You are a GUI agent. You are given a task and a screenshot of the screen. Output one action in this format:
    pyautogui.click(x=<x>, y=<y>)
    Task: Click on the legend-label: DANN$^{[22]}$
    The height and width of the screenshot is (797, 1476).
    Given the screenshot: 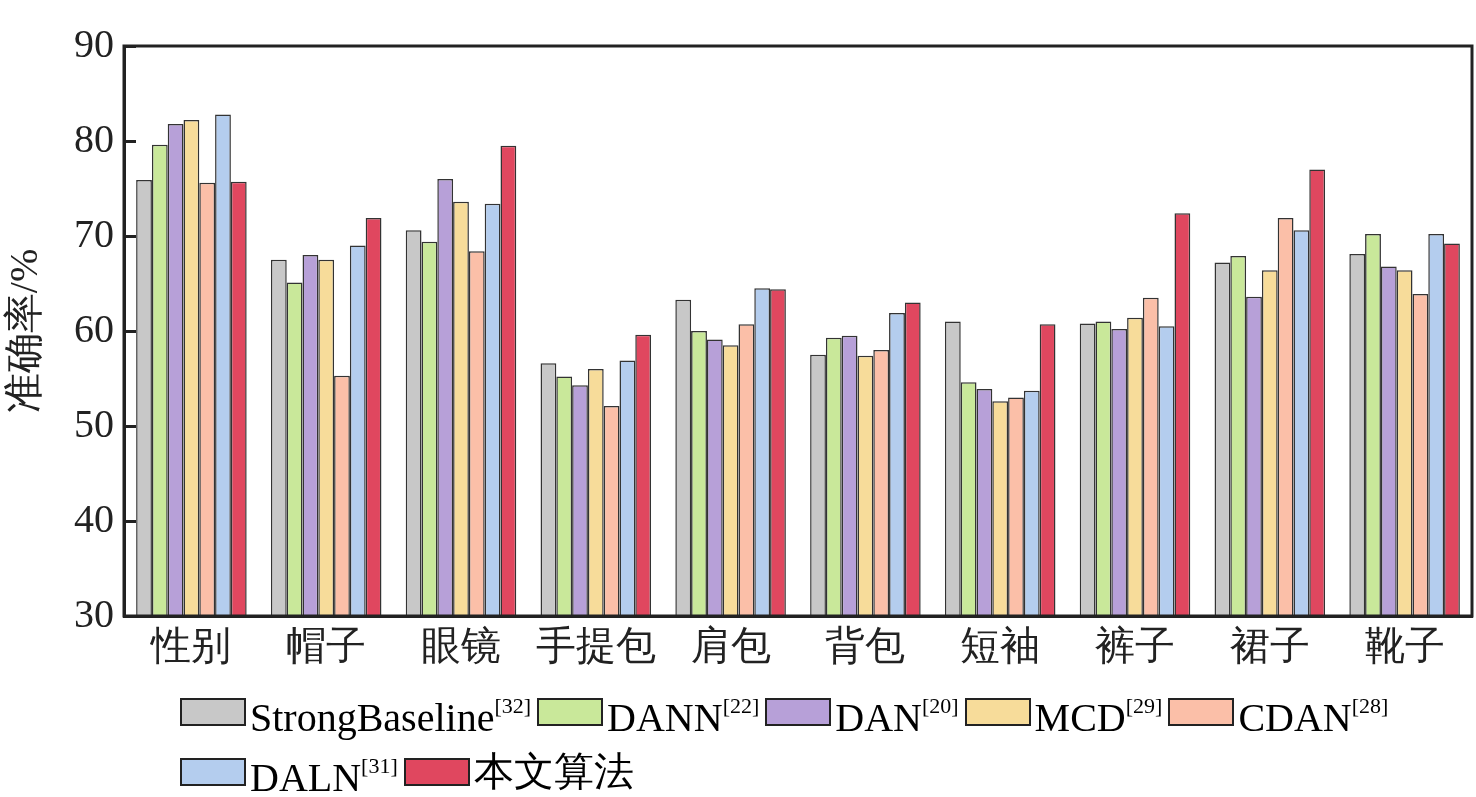 What is the action you would take?
    pyautogui.click(x=683, y=717)
    